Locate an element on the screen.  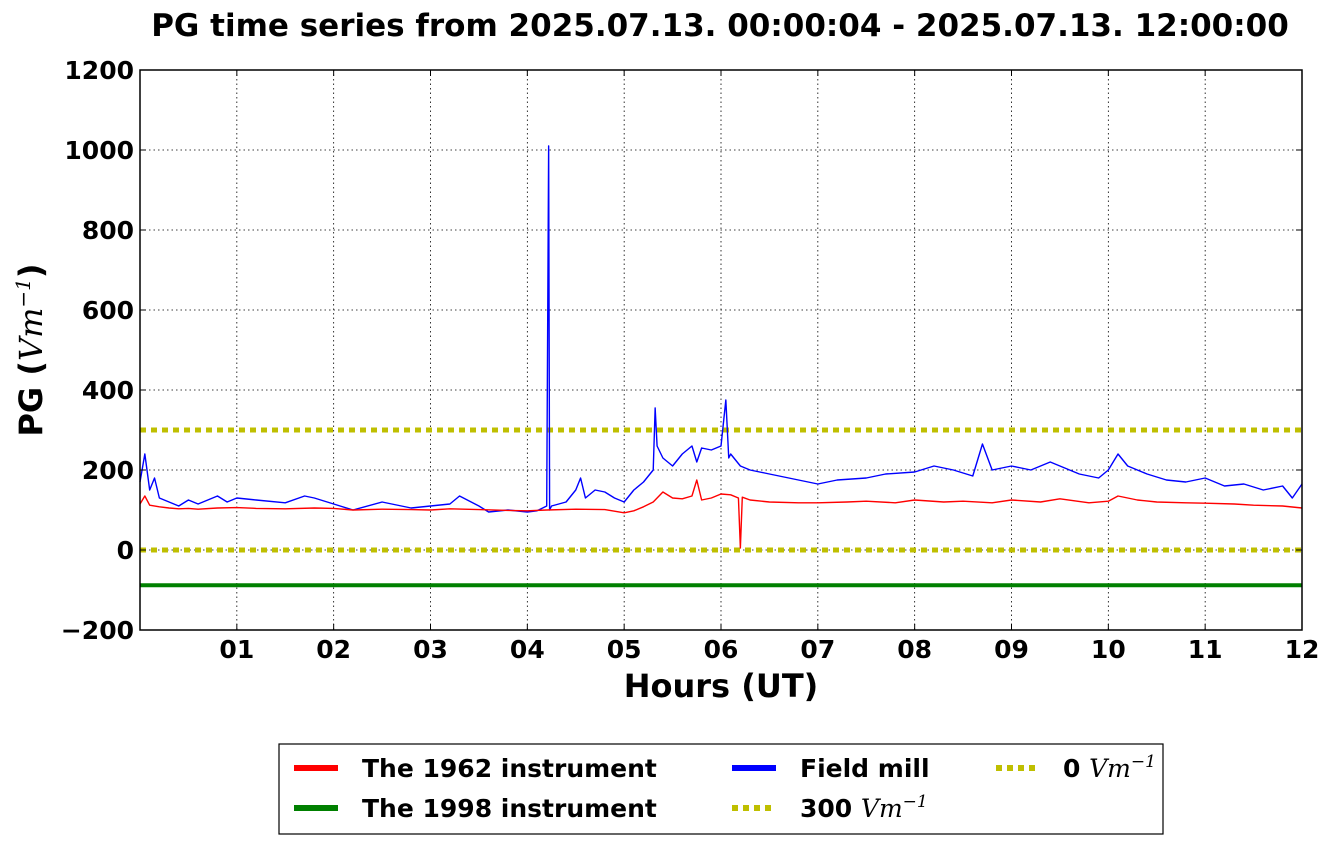
y-tick-labels: −200 0 200 400 600 800 1000 1200 is located at coordinates (97, 350).